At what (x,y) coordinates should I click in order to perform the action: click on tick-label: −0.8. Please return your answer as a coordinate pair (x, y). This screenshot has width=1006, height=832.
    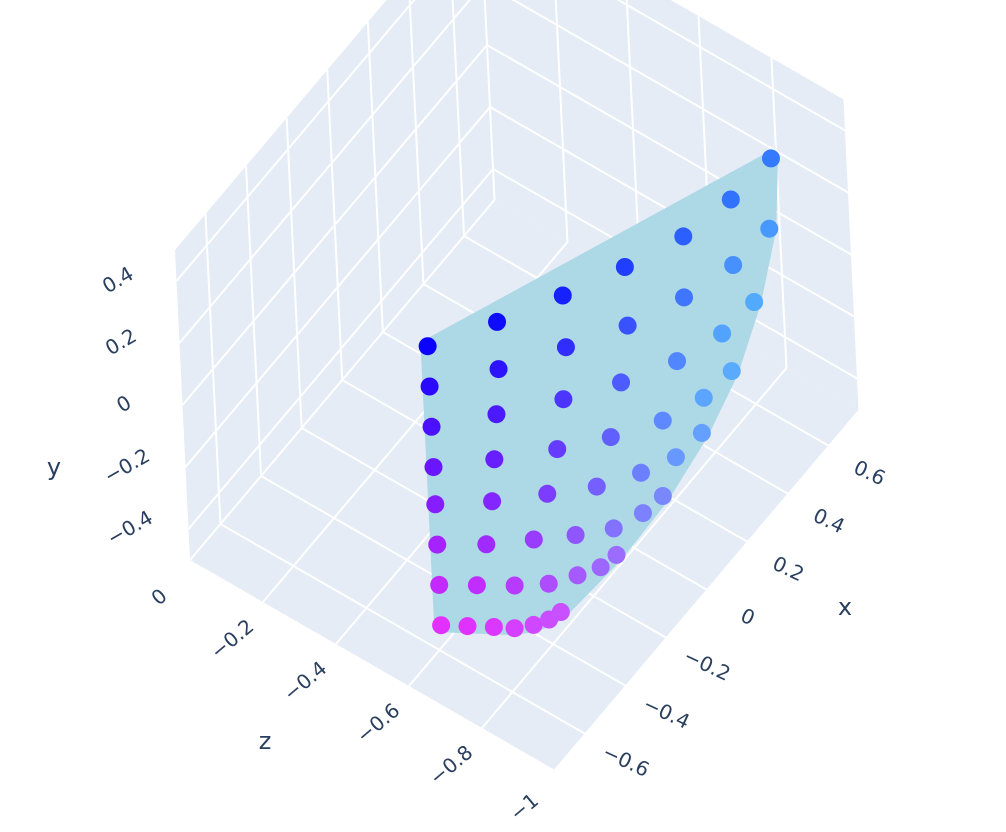
    Looking at the image, I should click on (451, 765).